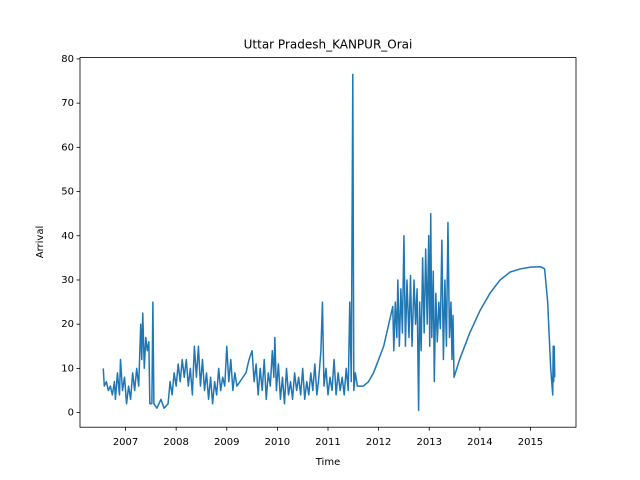  What do you see at coordinates (327, 462) in the screenshot?
I see `x-axis-label: Time` at bounding box center [327, 462].